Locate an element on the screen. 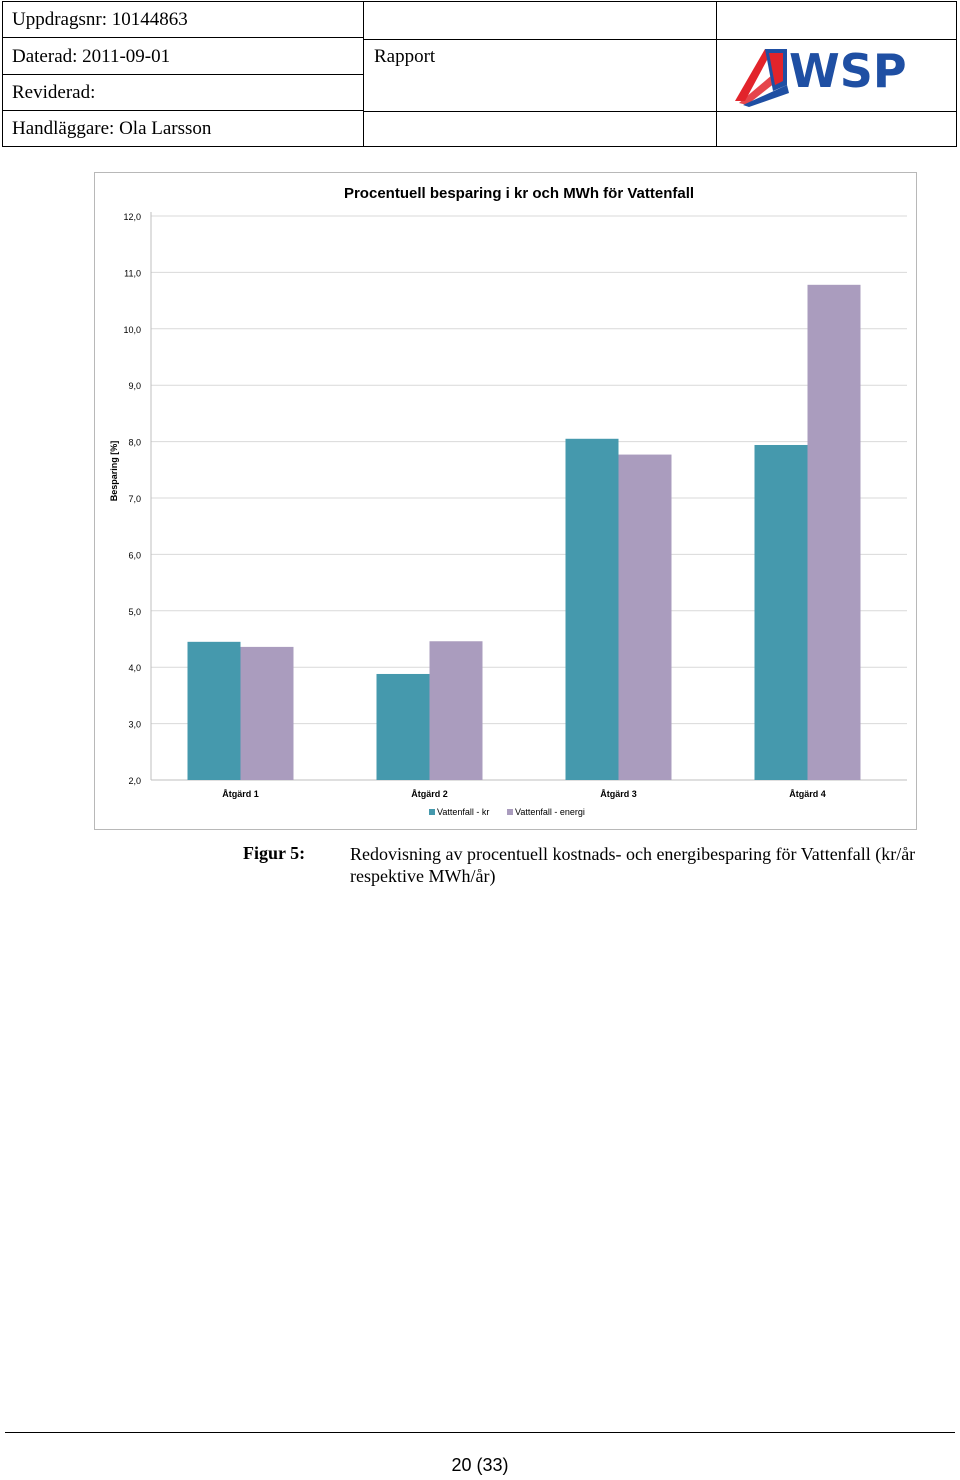  x-tick-label: Åtgärd 1 is located at coordinates (240, 794).